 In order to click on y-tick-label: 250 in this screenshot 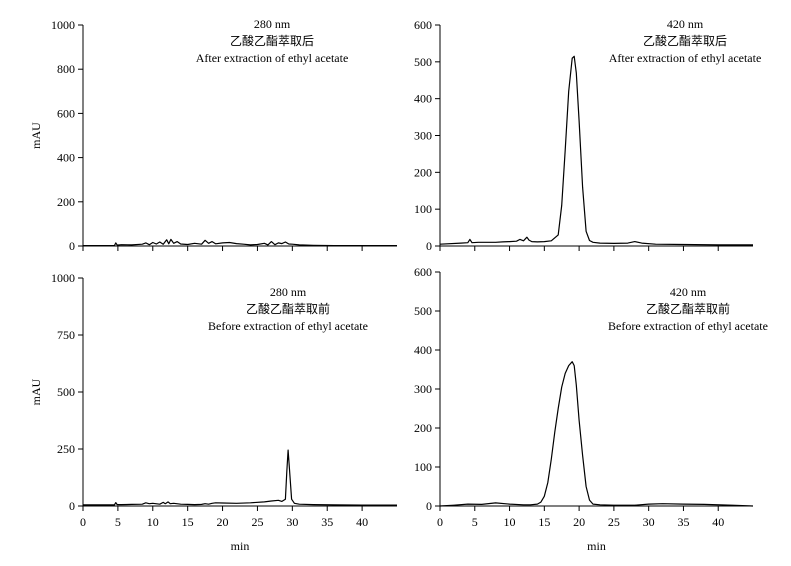, I will do `click(66, 449)`.